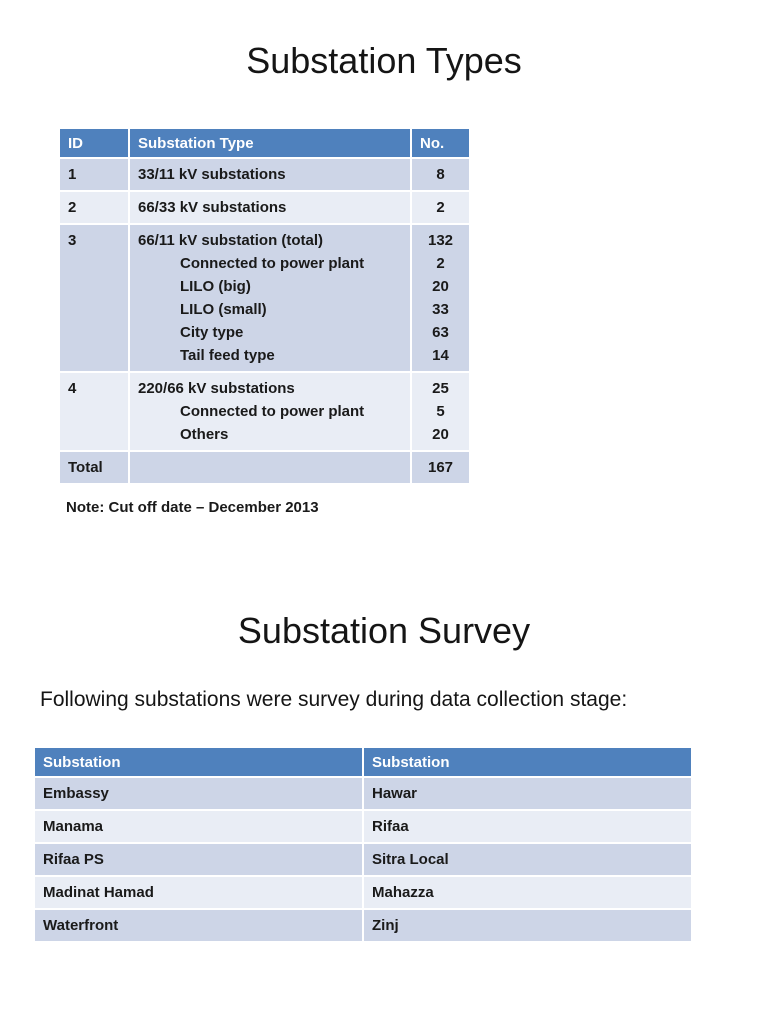 The width and height of the screenshot is (768, 1024). What do you see at coordinates (198, 859) in the screenshot?
I see `substation-name: Rifaa PS` at bounding box center [198, 859].